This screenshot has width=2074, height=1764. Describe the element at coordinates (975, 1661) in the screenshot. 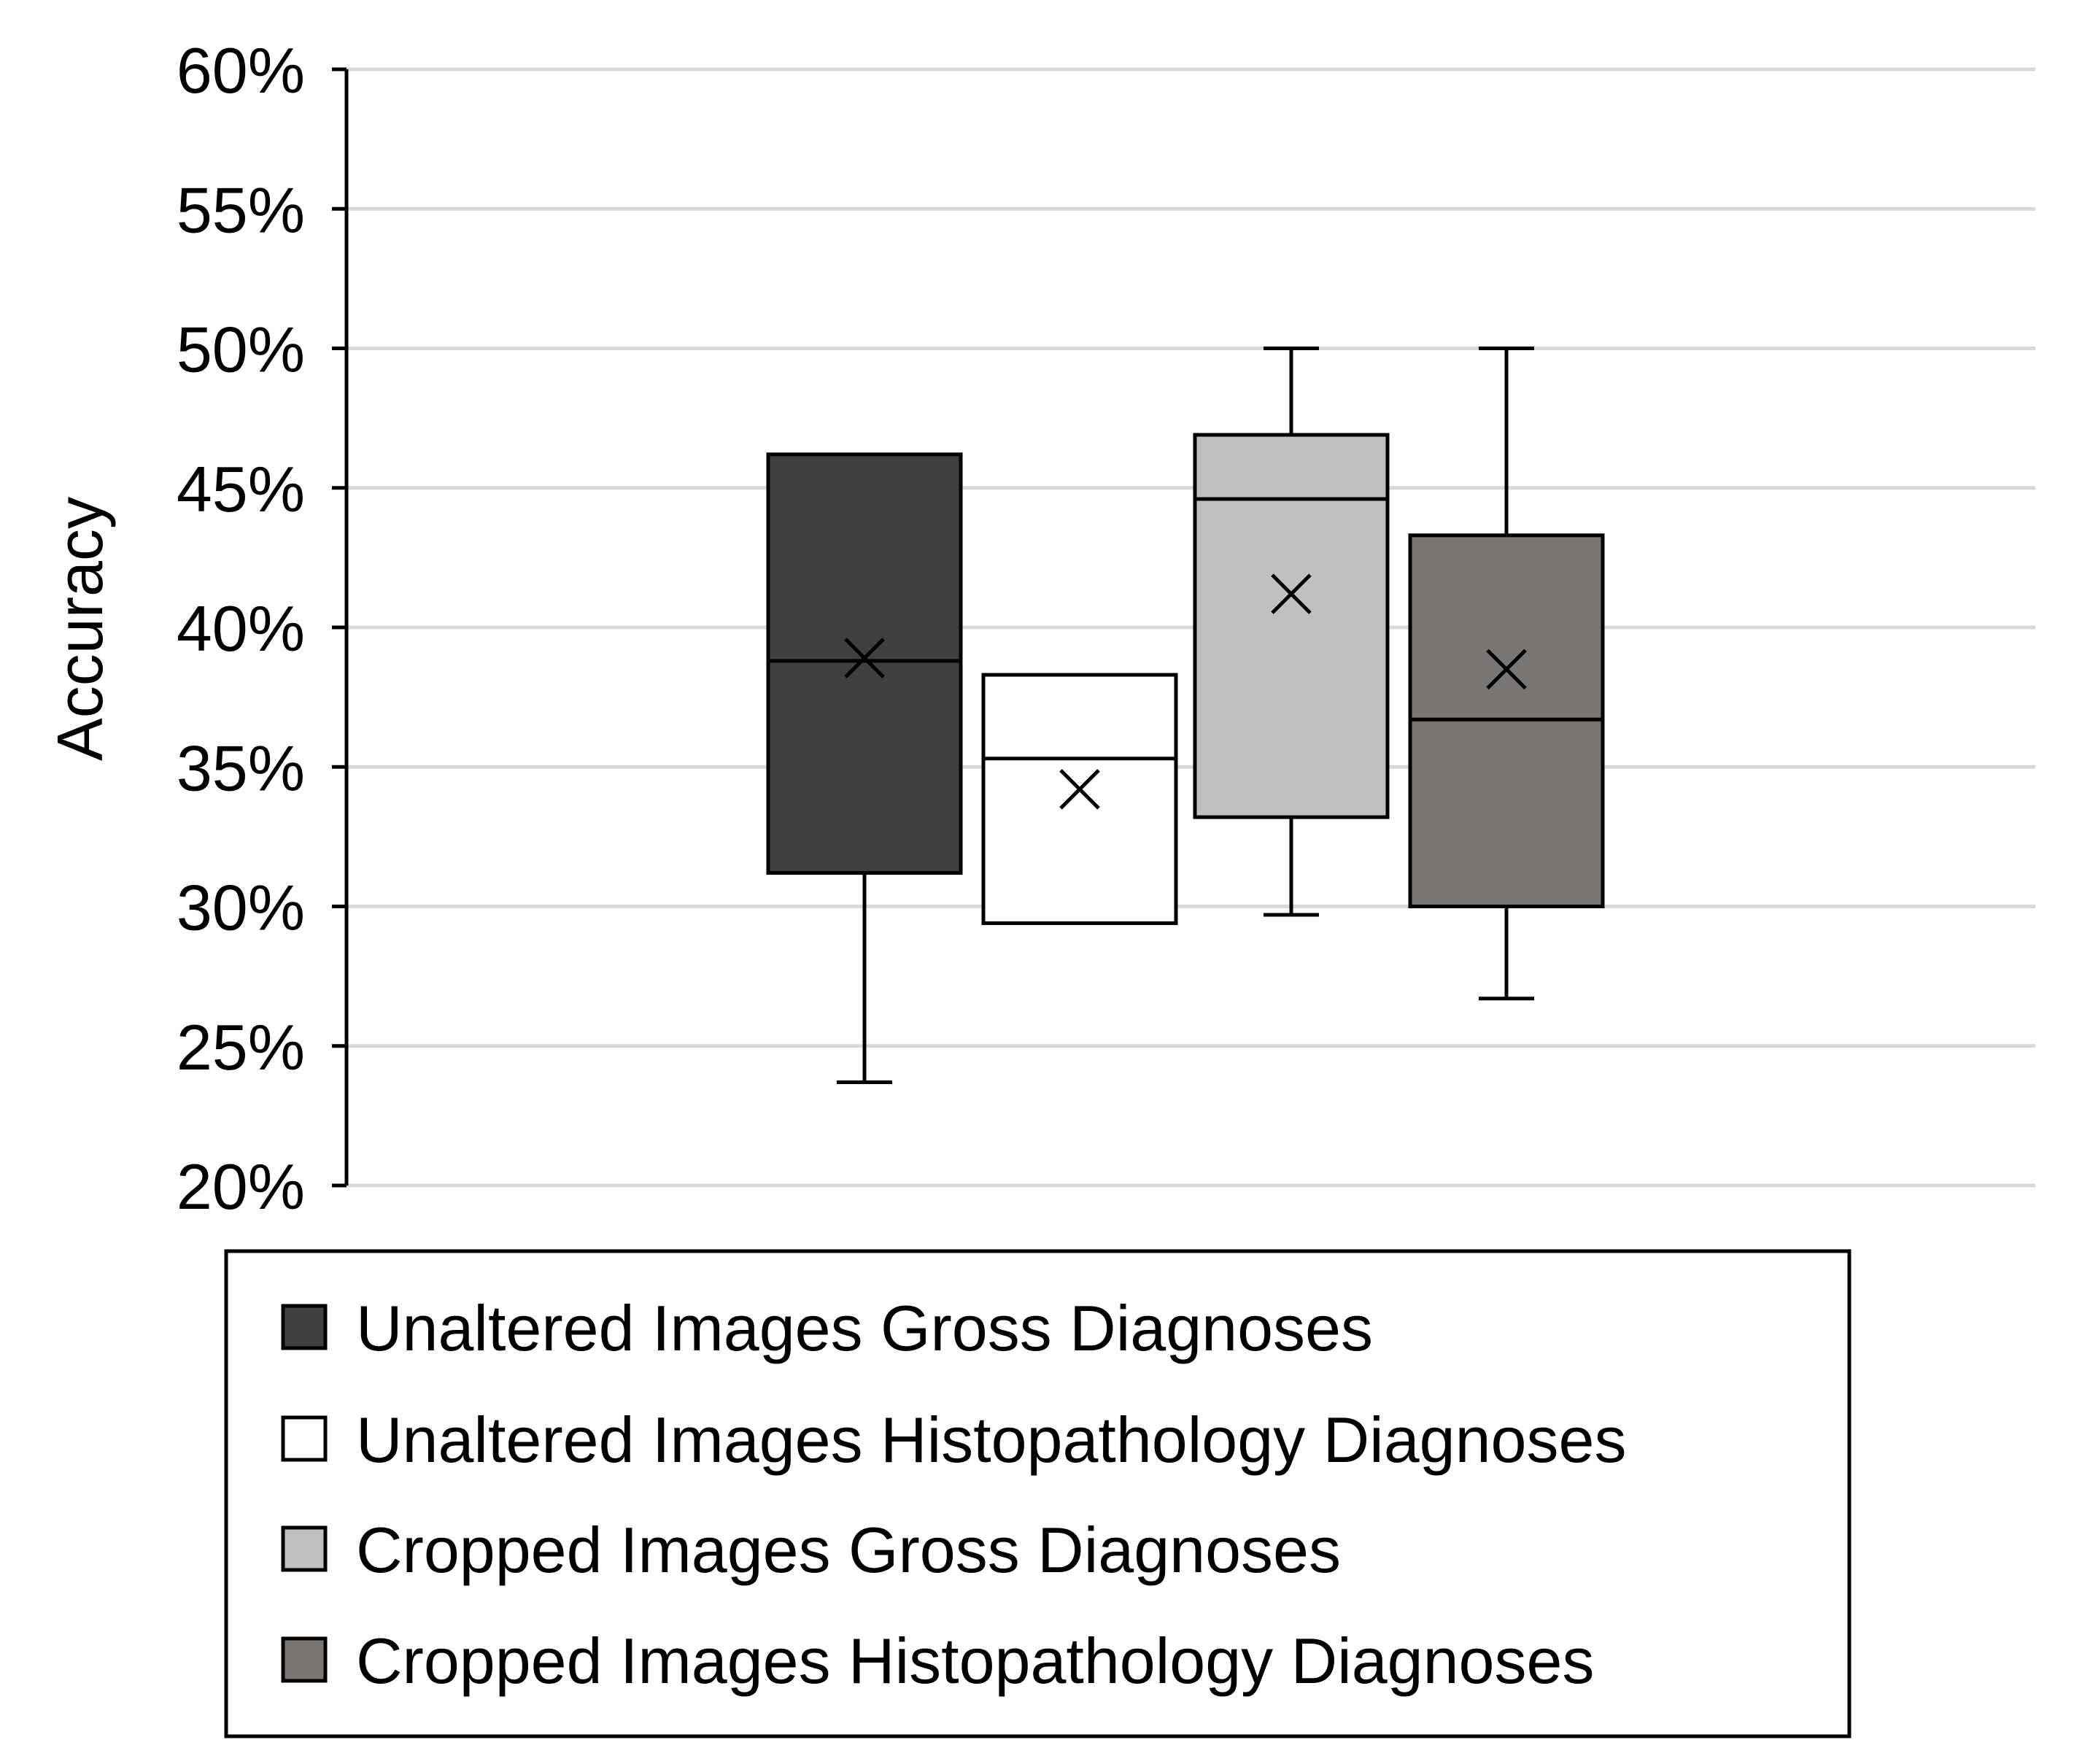

I see `legend-label: Cropped Images Histopathology Diagnoses` at that location.